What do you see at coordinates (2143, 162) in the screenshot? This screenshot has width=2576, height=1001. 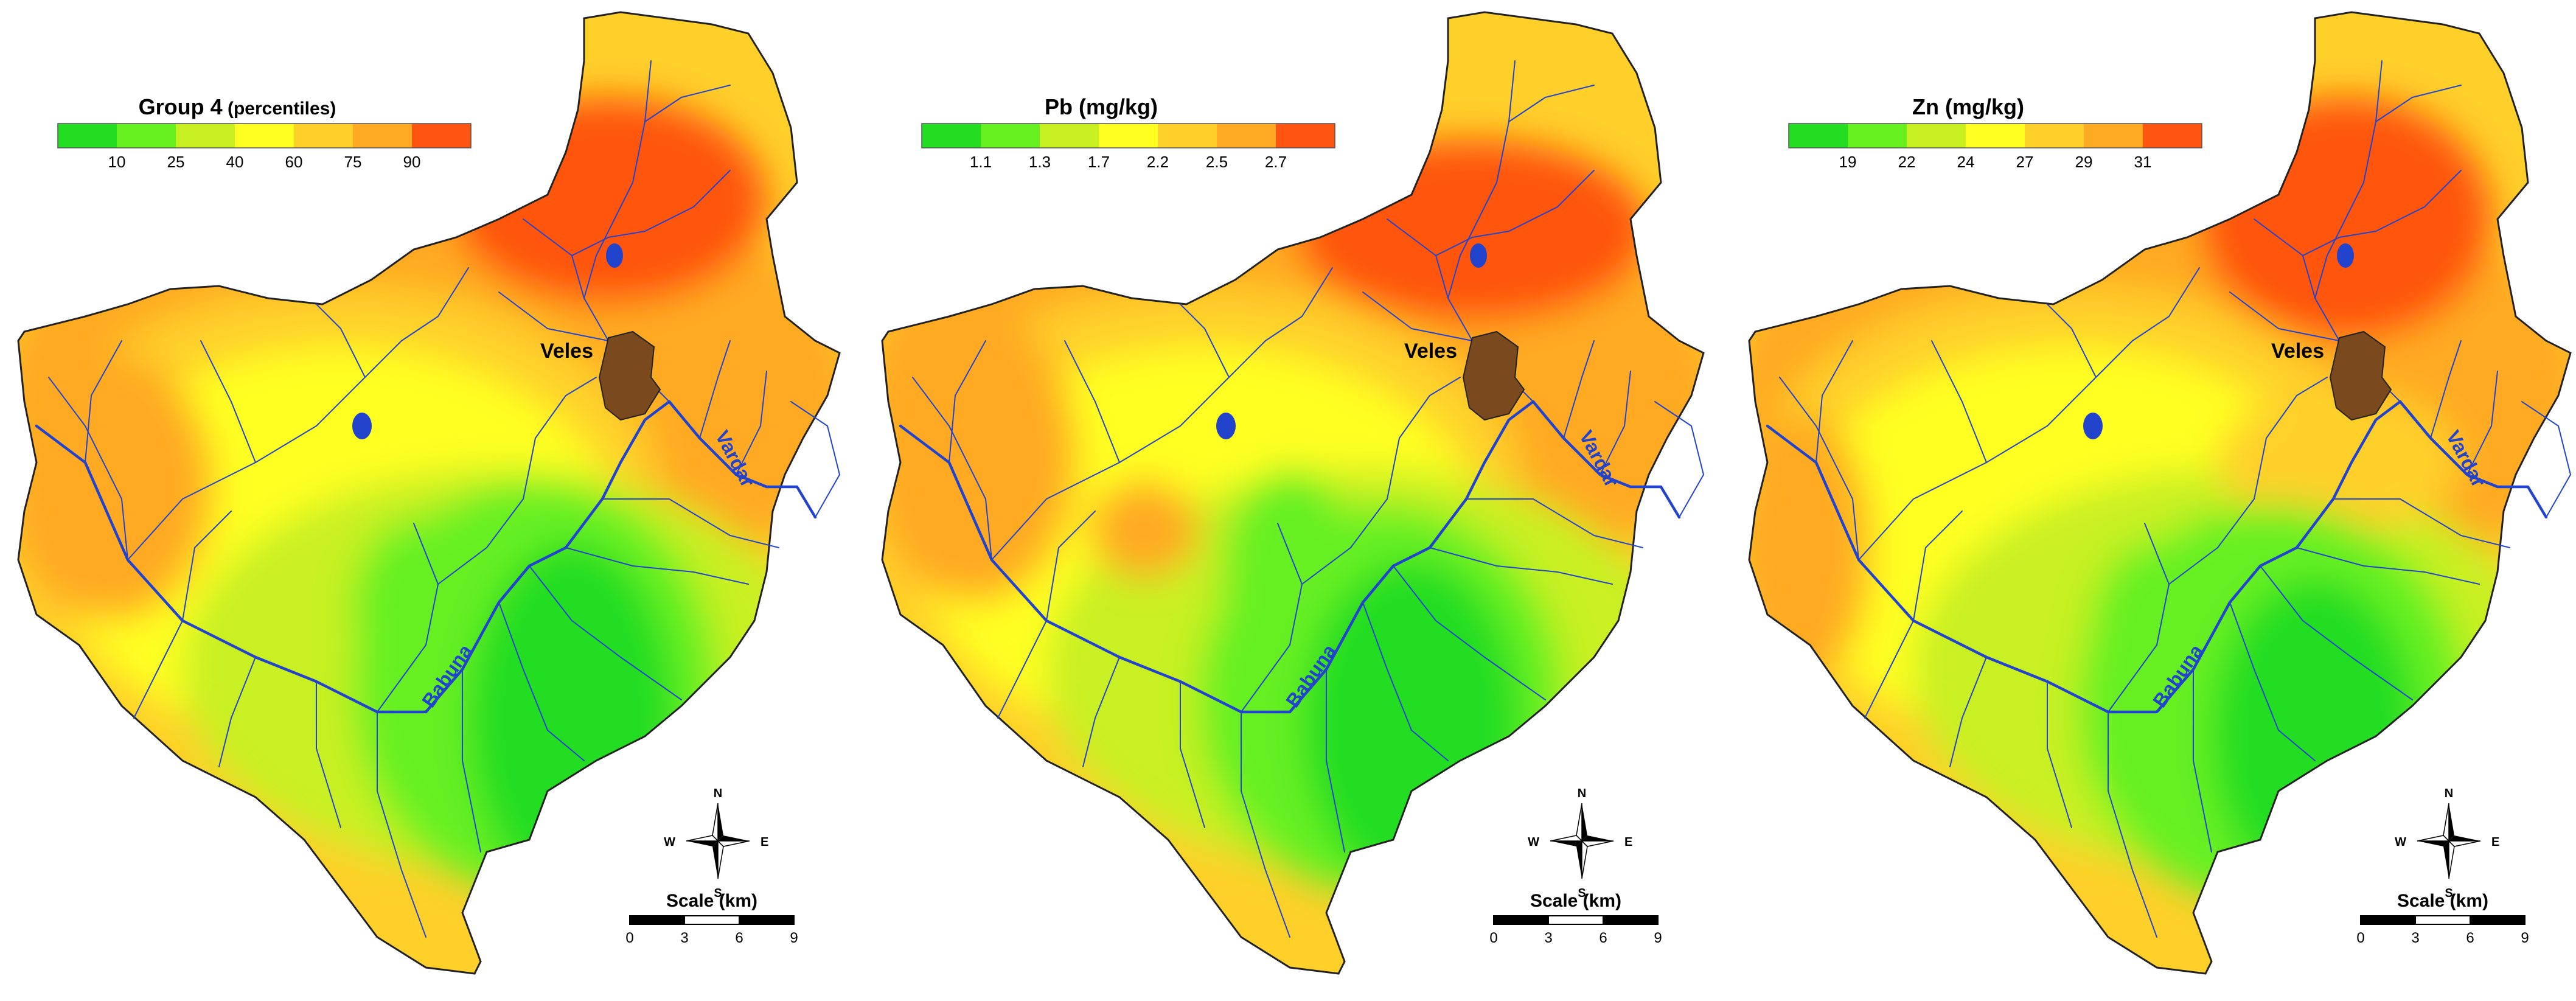 I see `legend-tick-label: 31` at bounding box center [2143, 162].